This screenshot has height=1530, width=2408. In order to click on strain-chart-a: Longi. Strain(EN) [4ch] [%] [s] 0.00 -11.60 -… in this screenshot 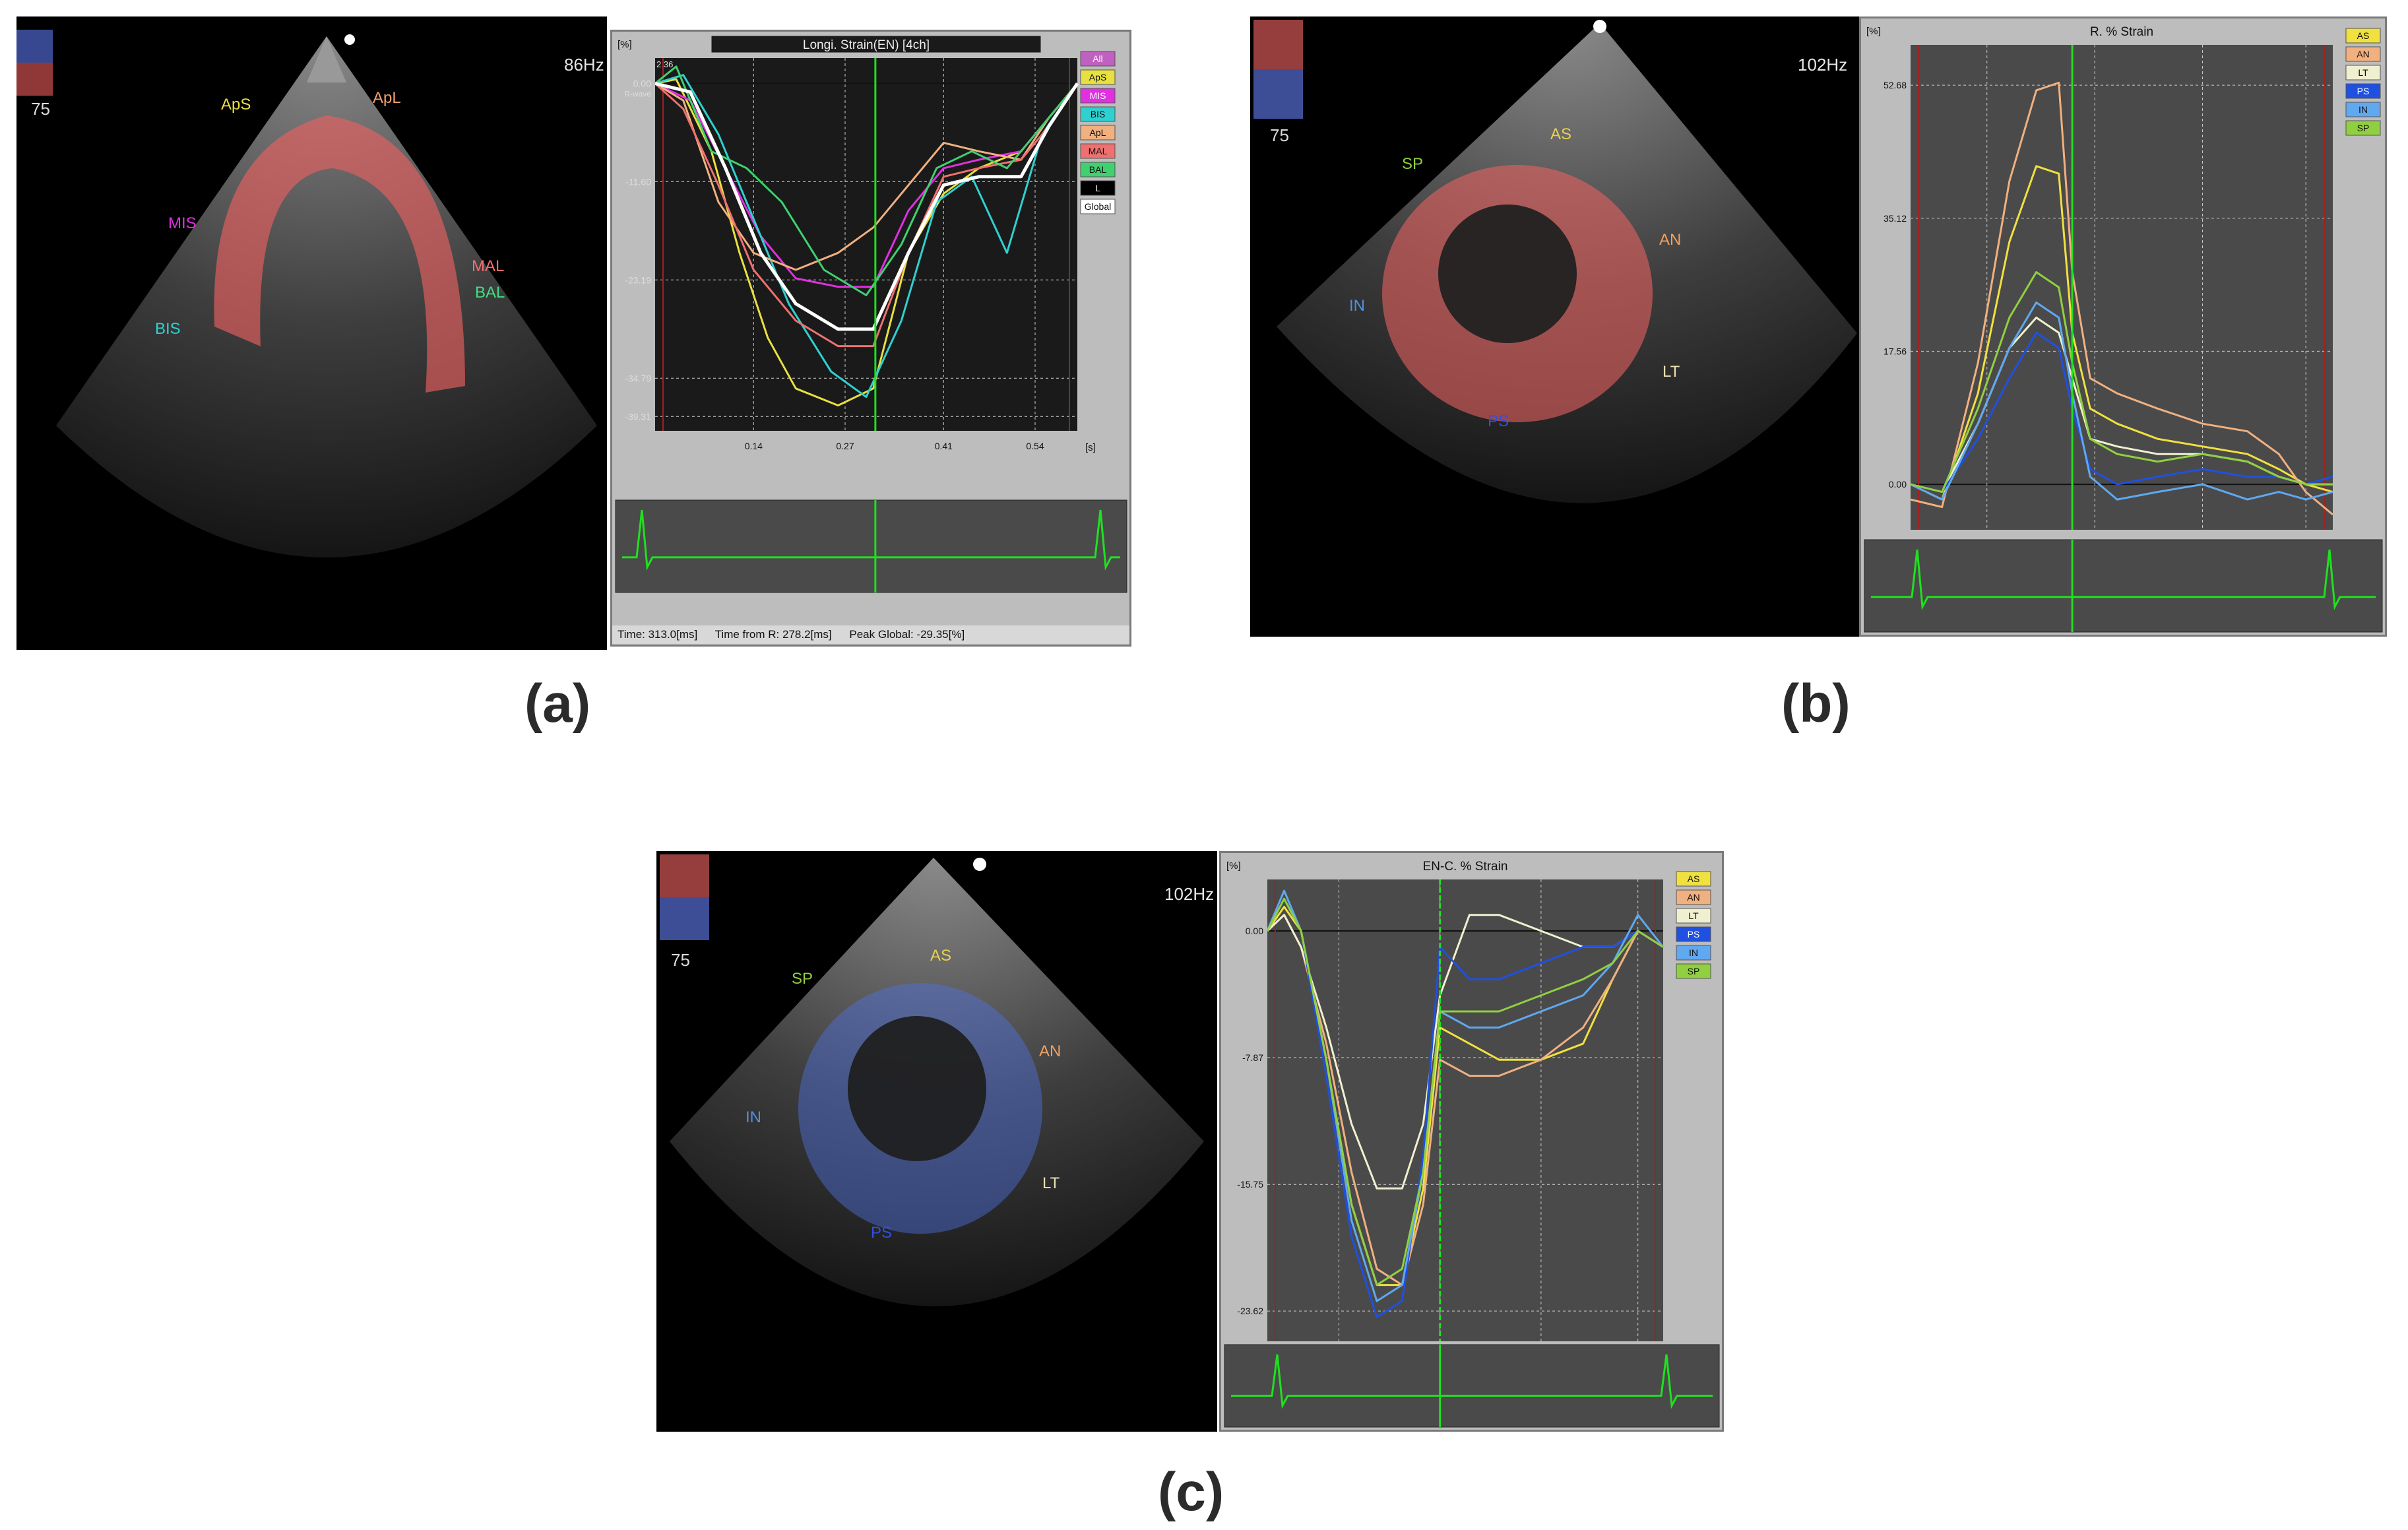, I will do `click(870, 338)`.